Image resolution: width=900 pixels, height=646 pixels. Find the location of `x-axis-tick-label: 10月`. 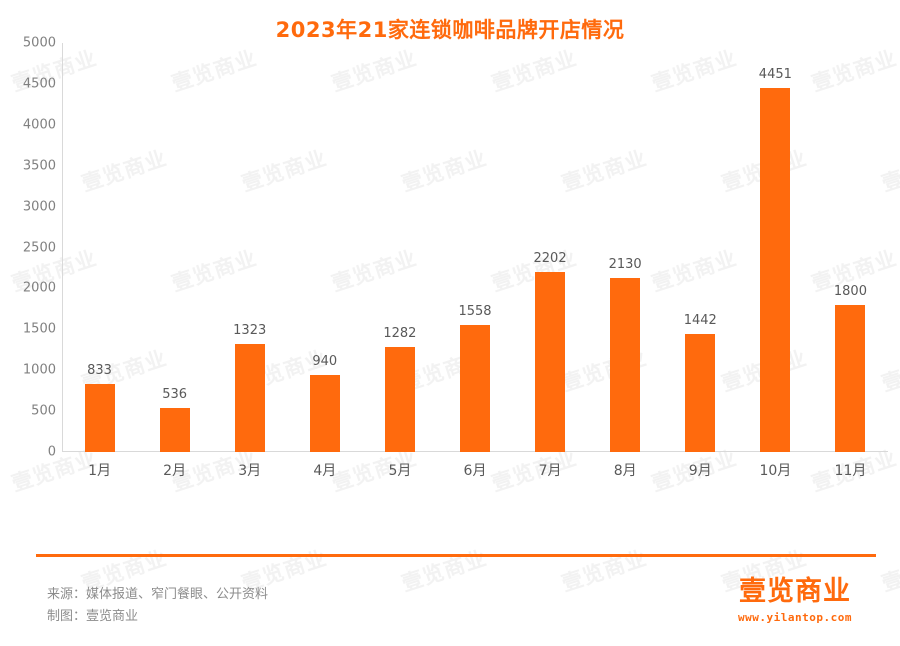

x-axis-tick-label: 10月 is located at coordinates (775, 471).